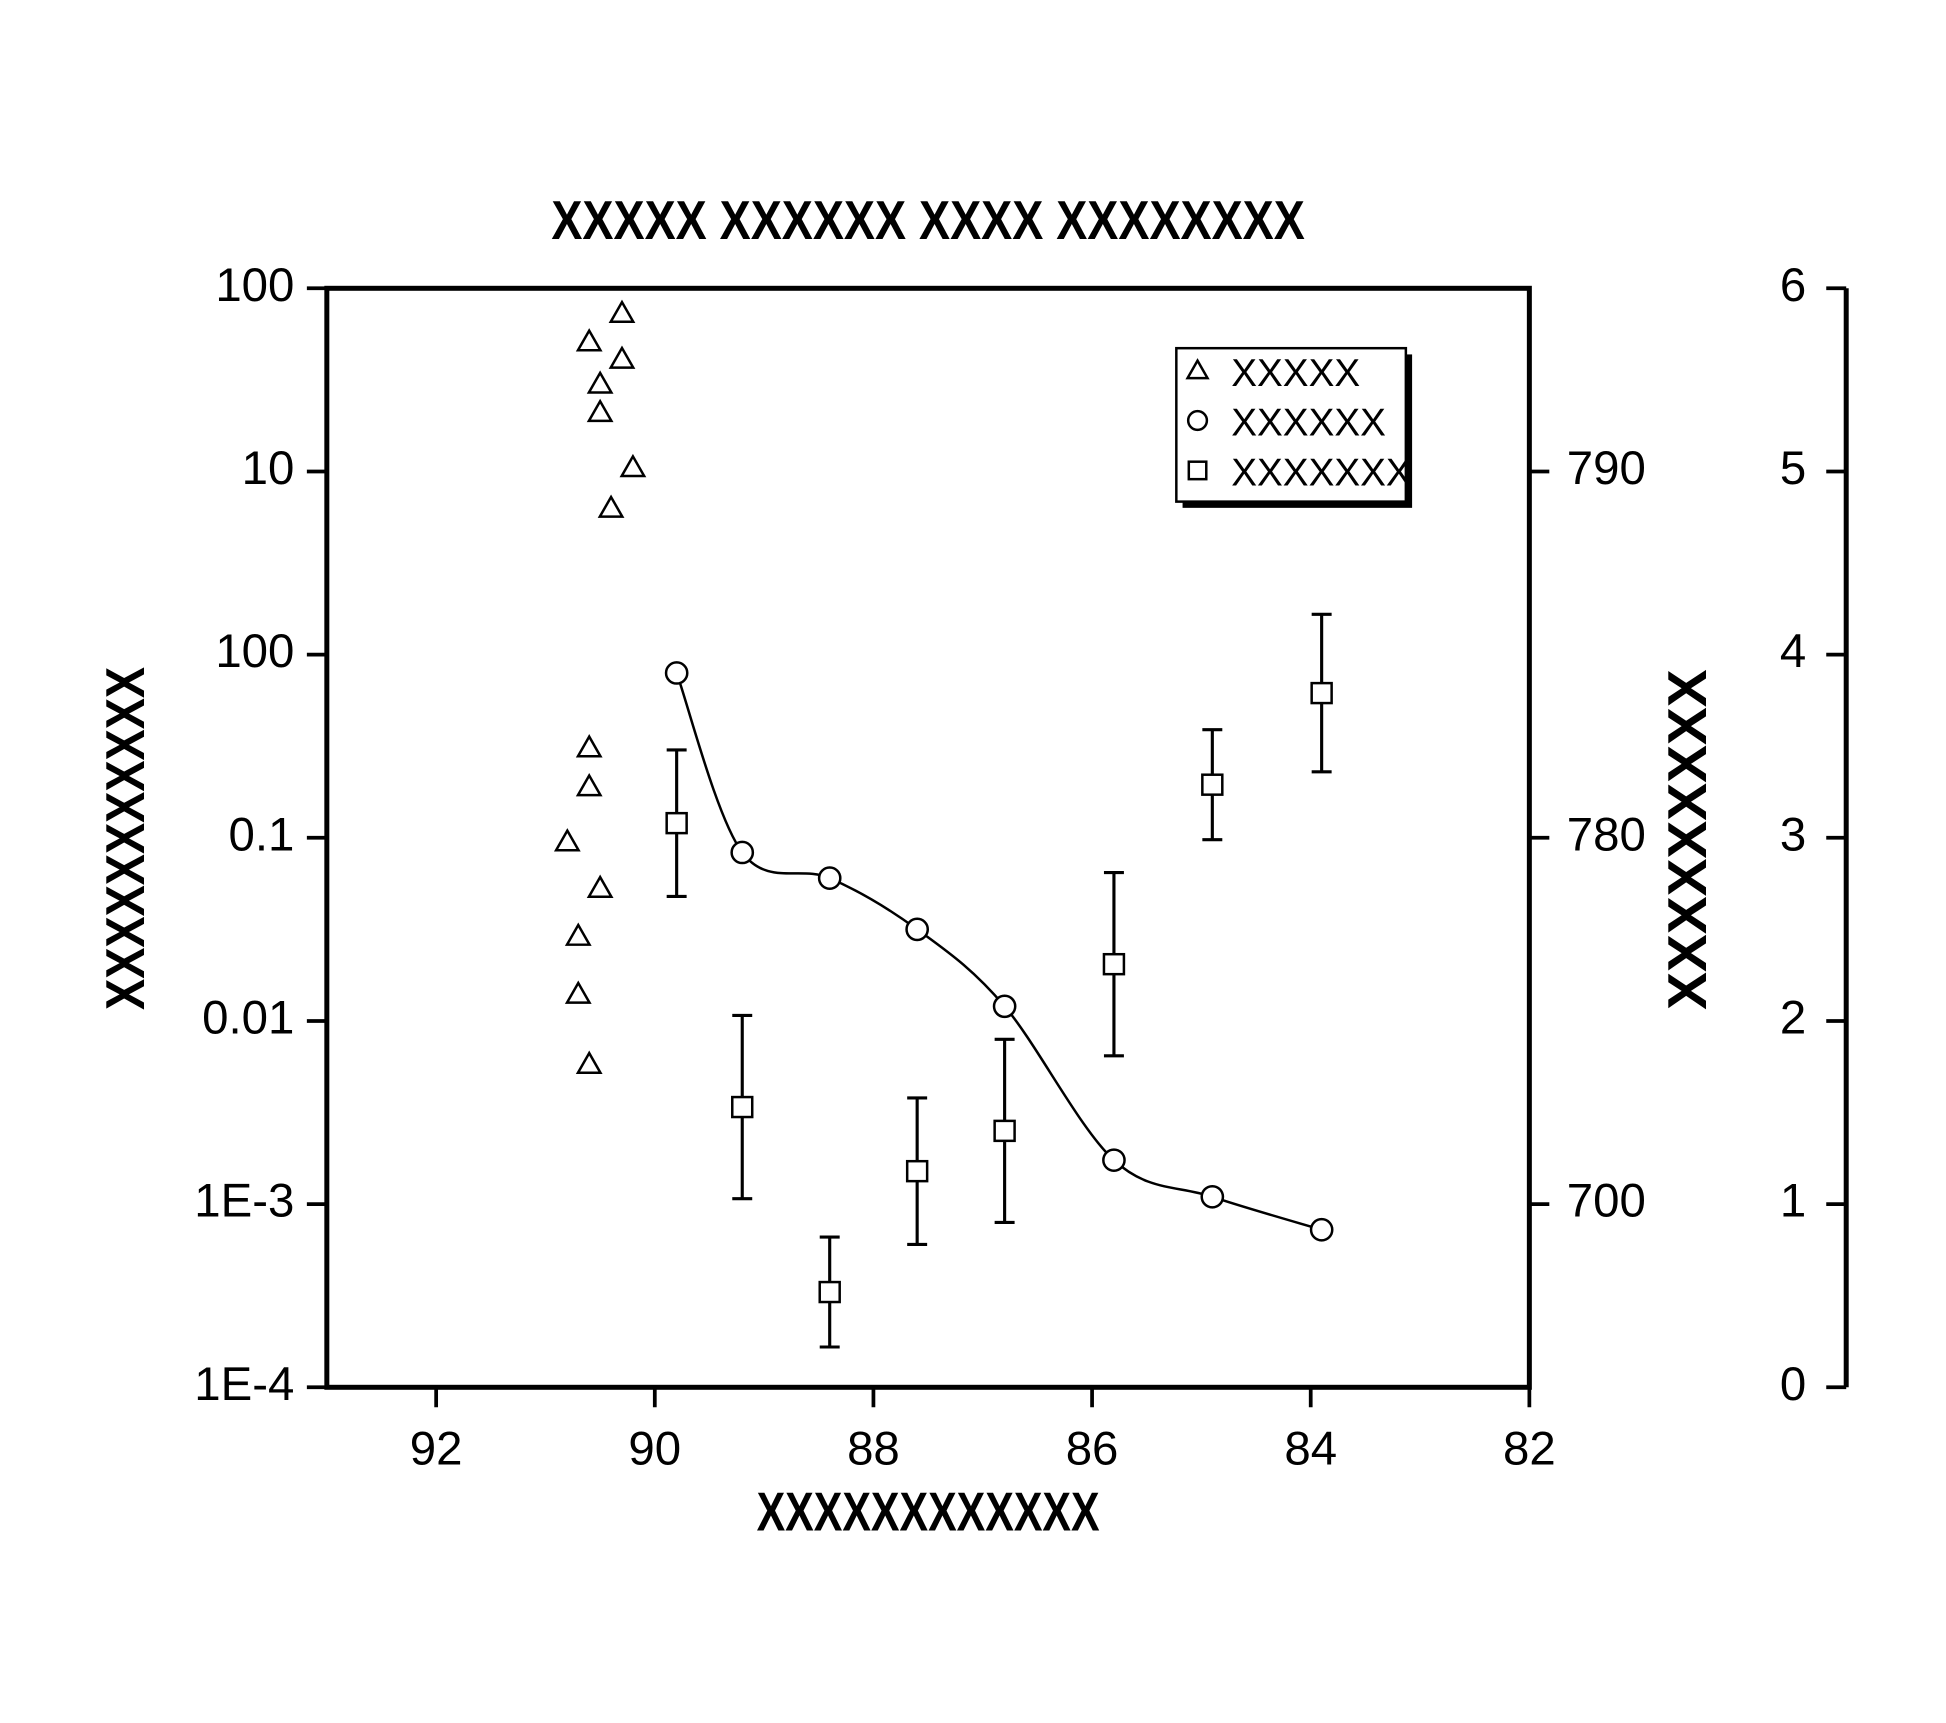  I want to click on y3-tick-label: 6, so click(1793, 285).